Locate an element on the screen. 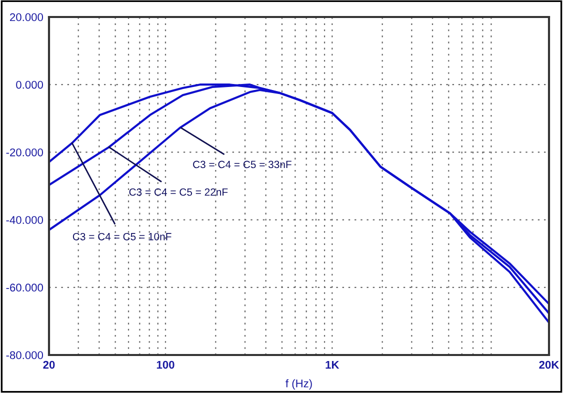 This screenshot has height=393, width=563. x-tick-label: 20K is located at coordinates (549, 364).